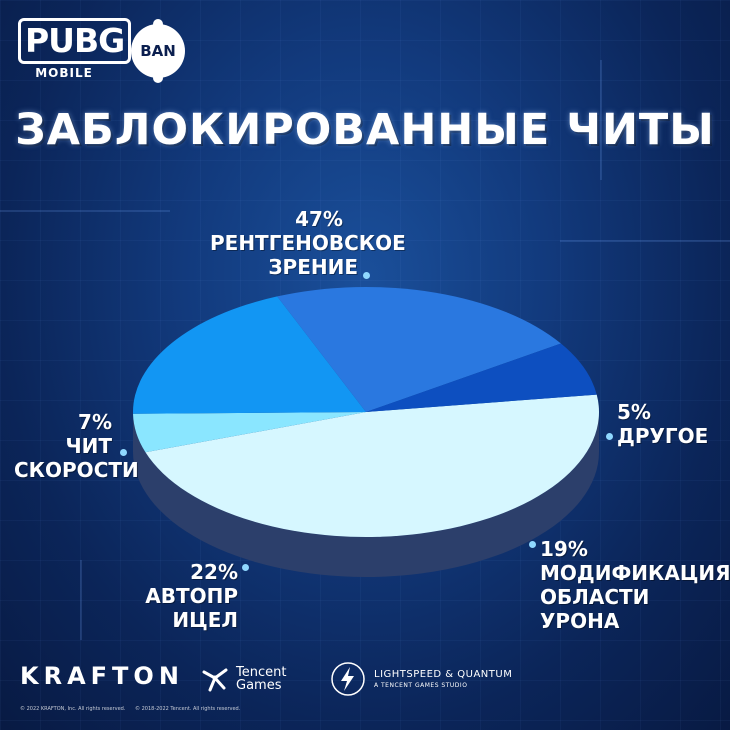 This screenshot has width=730, height=730. Describe the element at coordinates (249, 432) in the screenshot. I see `pie-slice-other` at that location.